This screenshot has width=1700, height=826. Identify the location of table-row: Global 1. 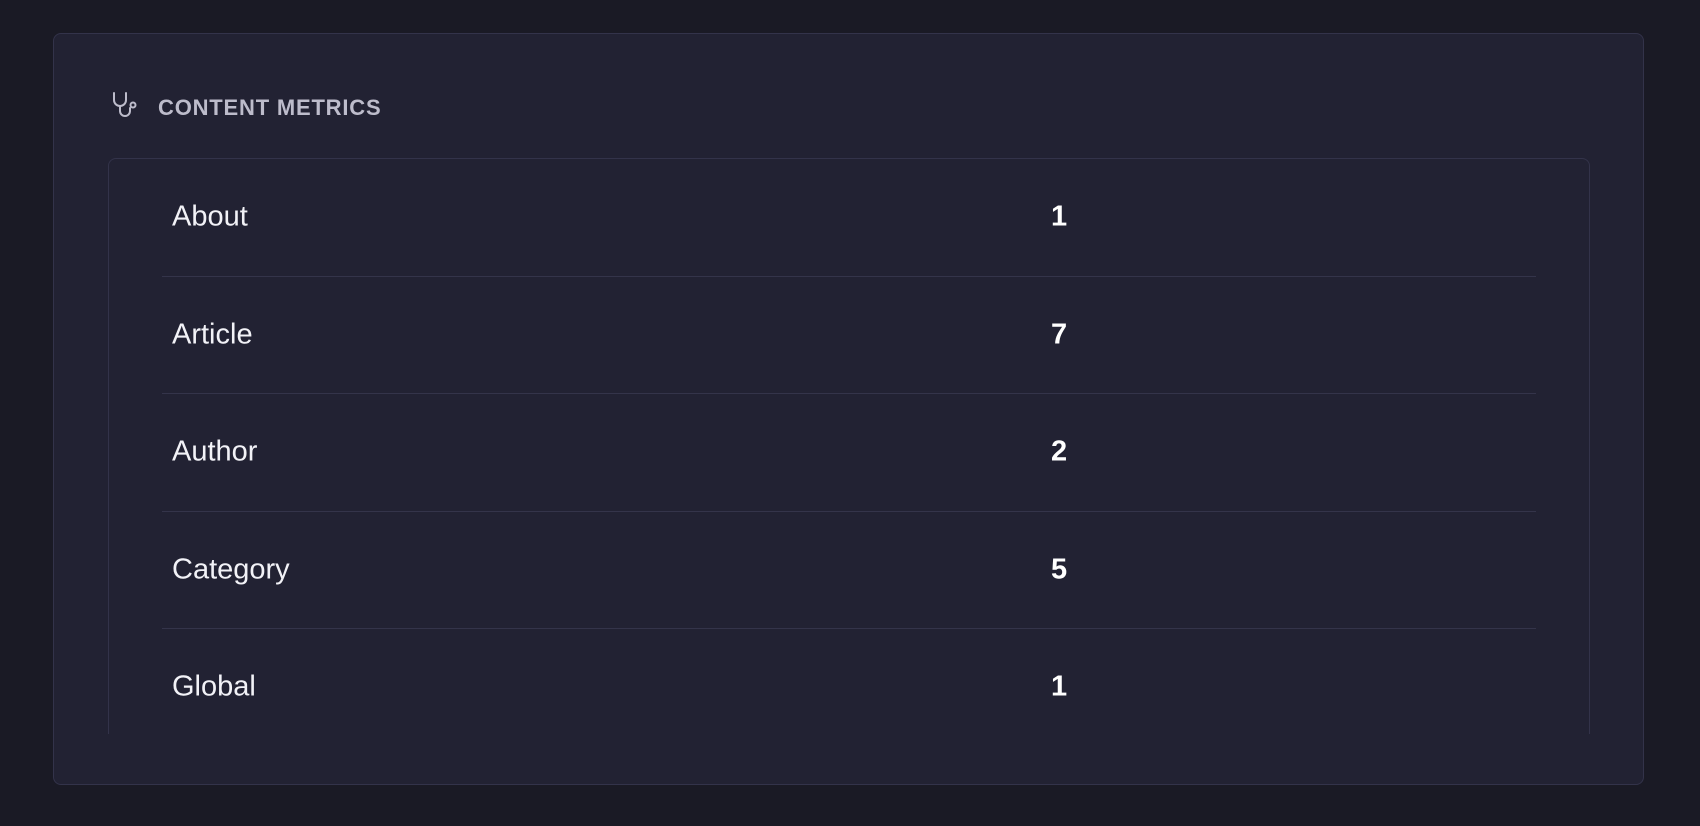
(849, 681).